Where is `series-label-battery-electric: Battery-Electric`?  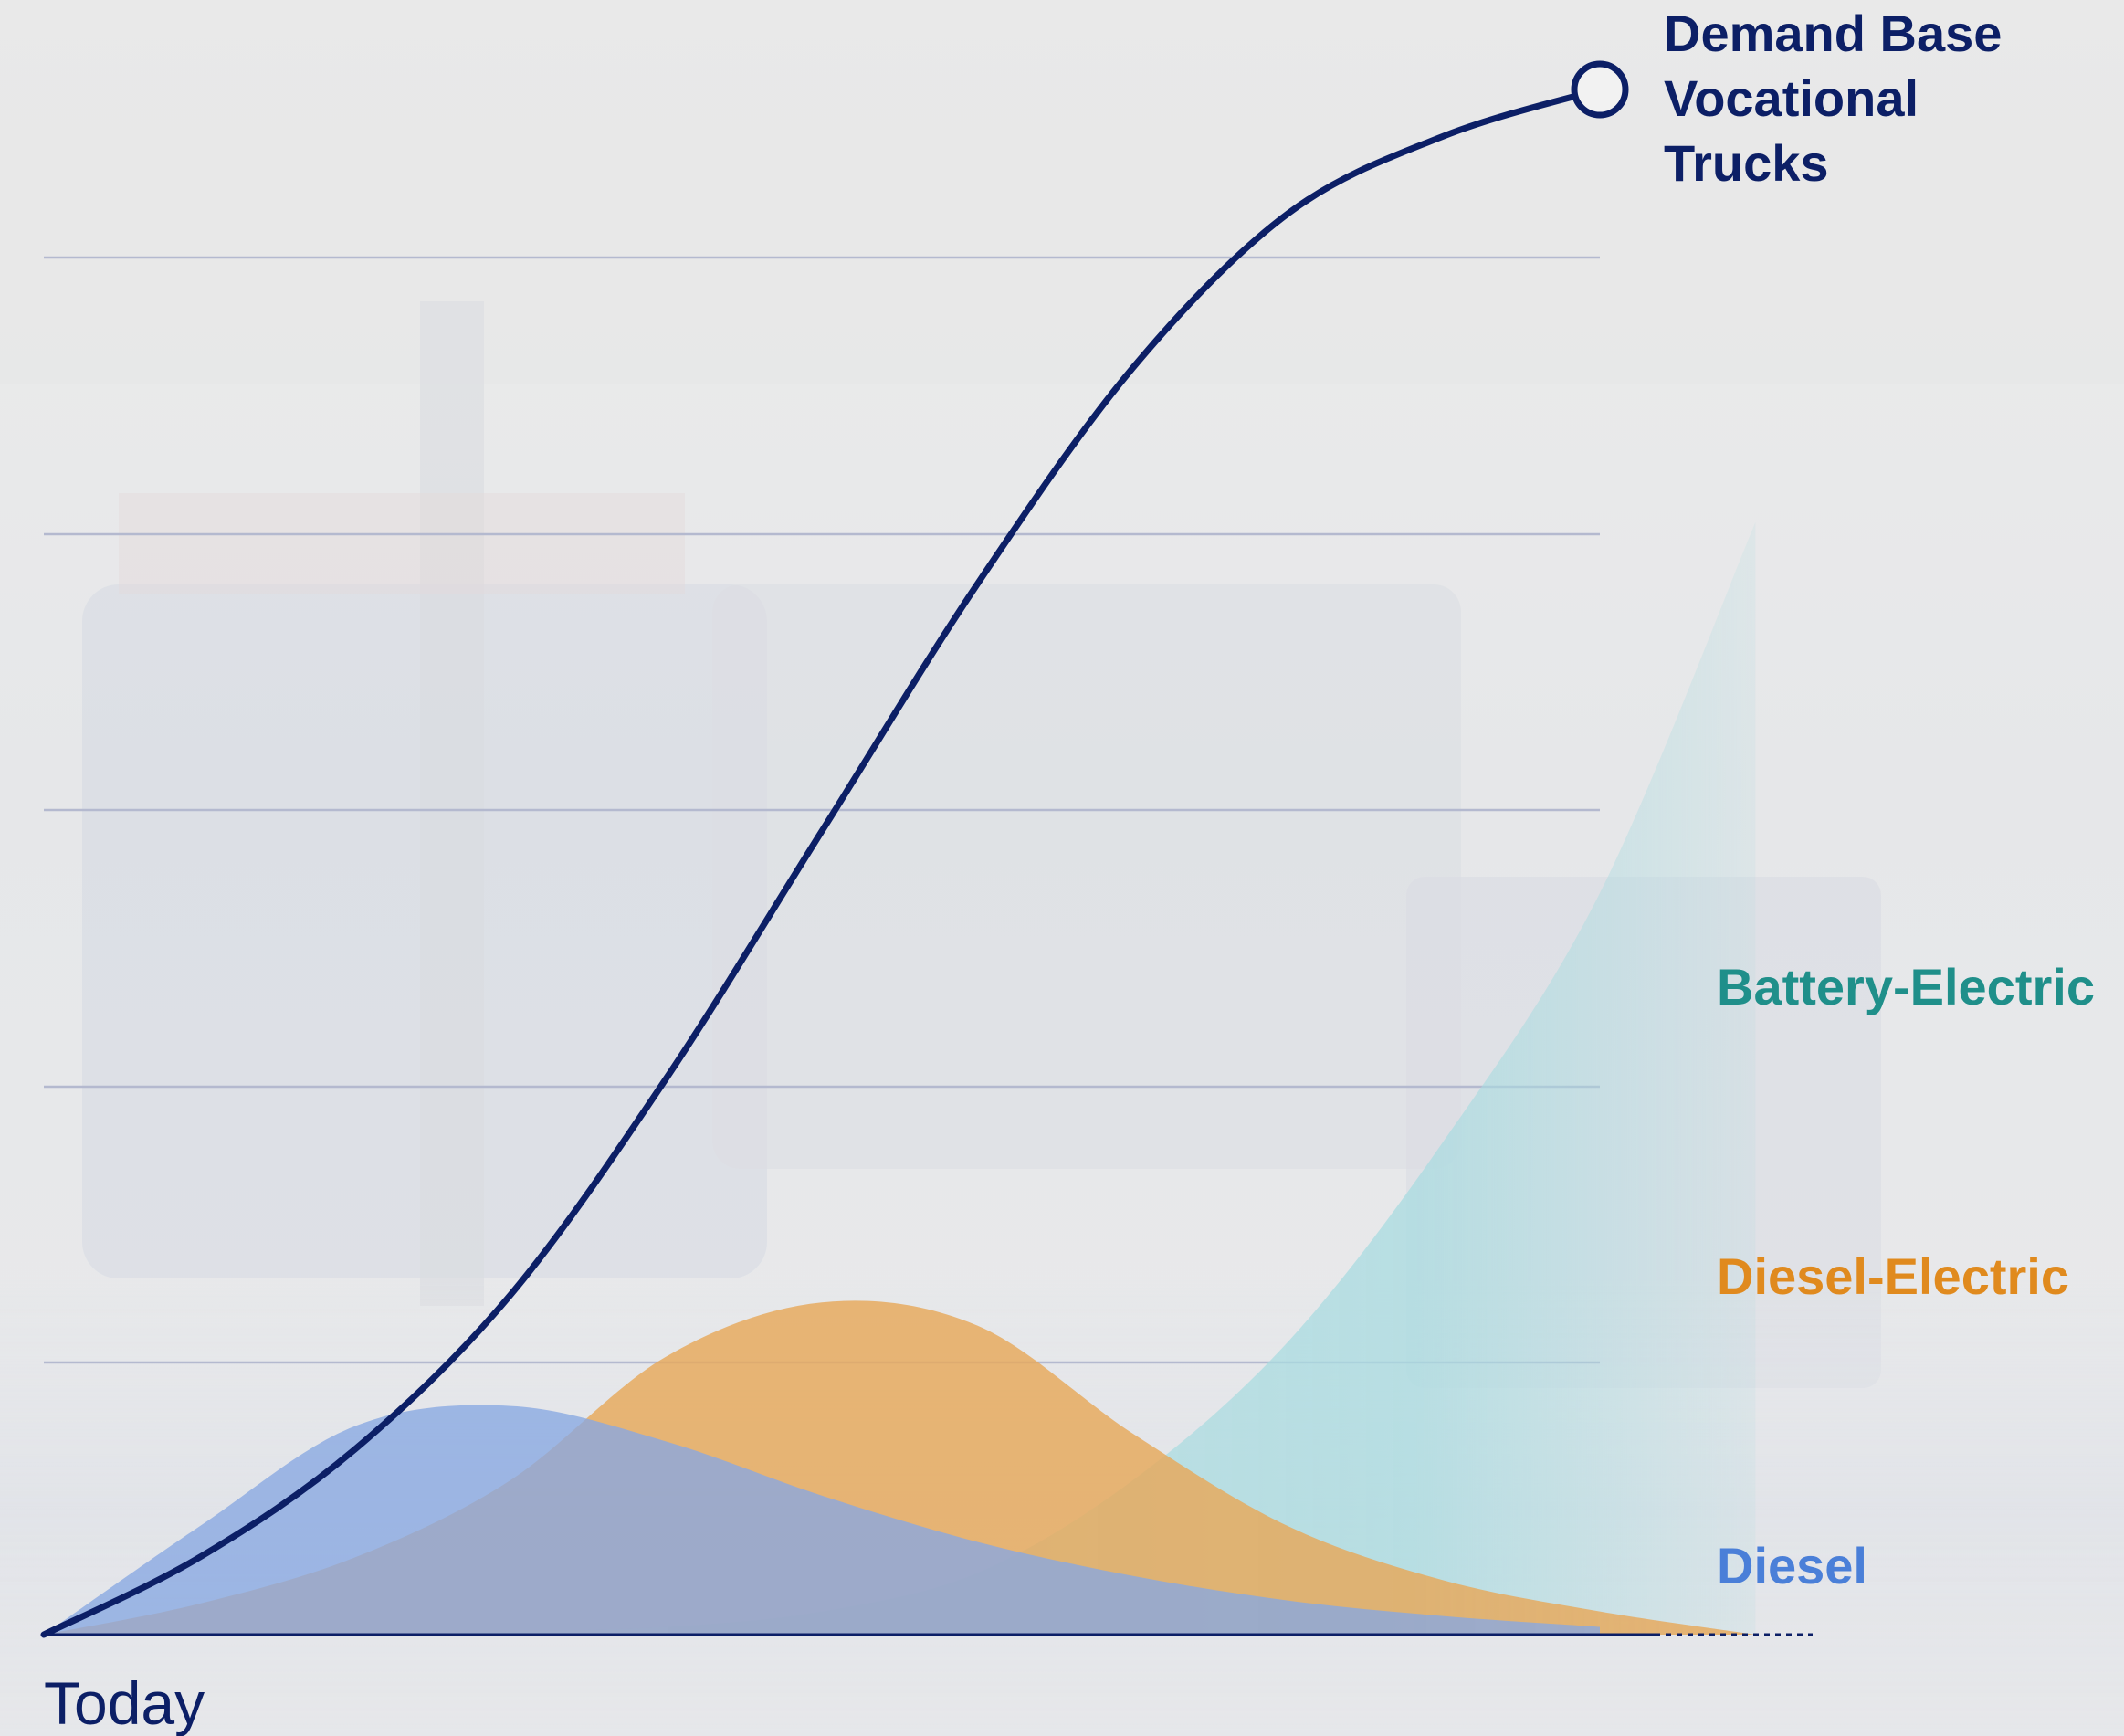 series-label-battery-electric: Battery-Electric is located at coordinates (1906, 986).